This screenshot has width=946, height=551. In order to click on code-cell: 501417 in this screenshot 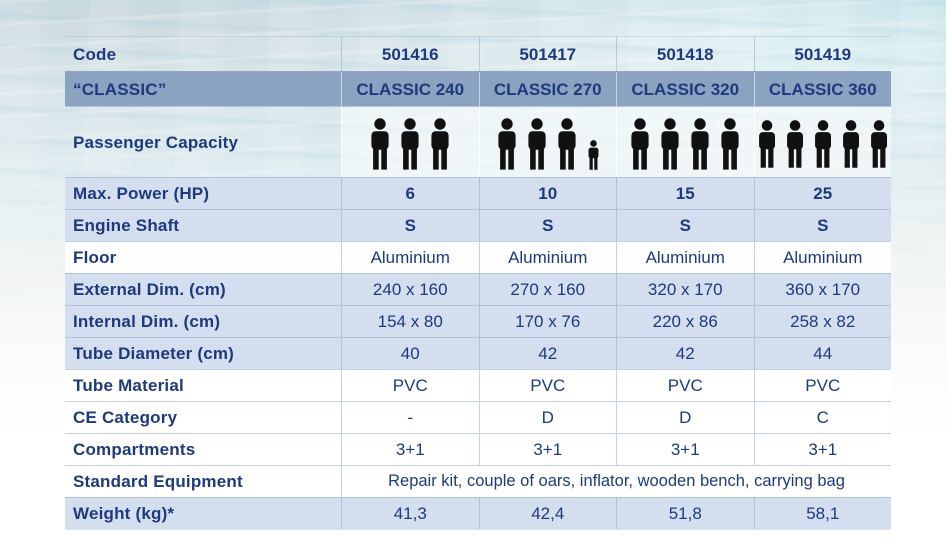, I will do `click(547, 54)`.